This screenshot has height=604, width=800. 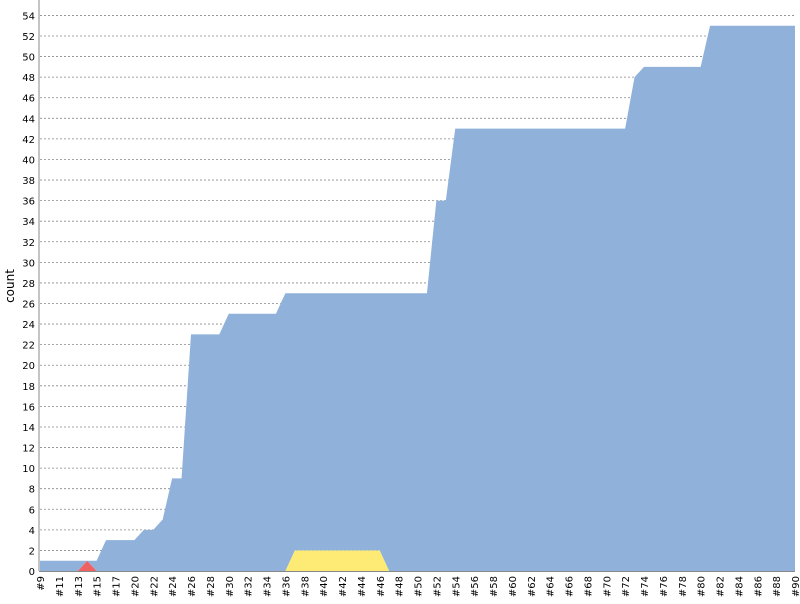 I want to click on x-tick-label: #24, so click(x=173, y=586).